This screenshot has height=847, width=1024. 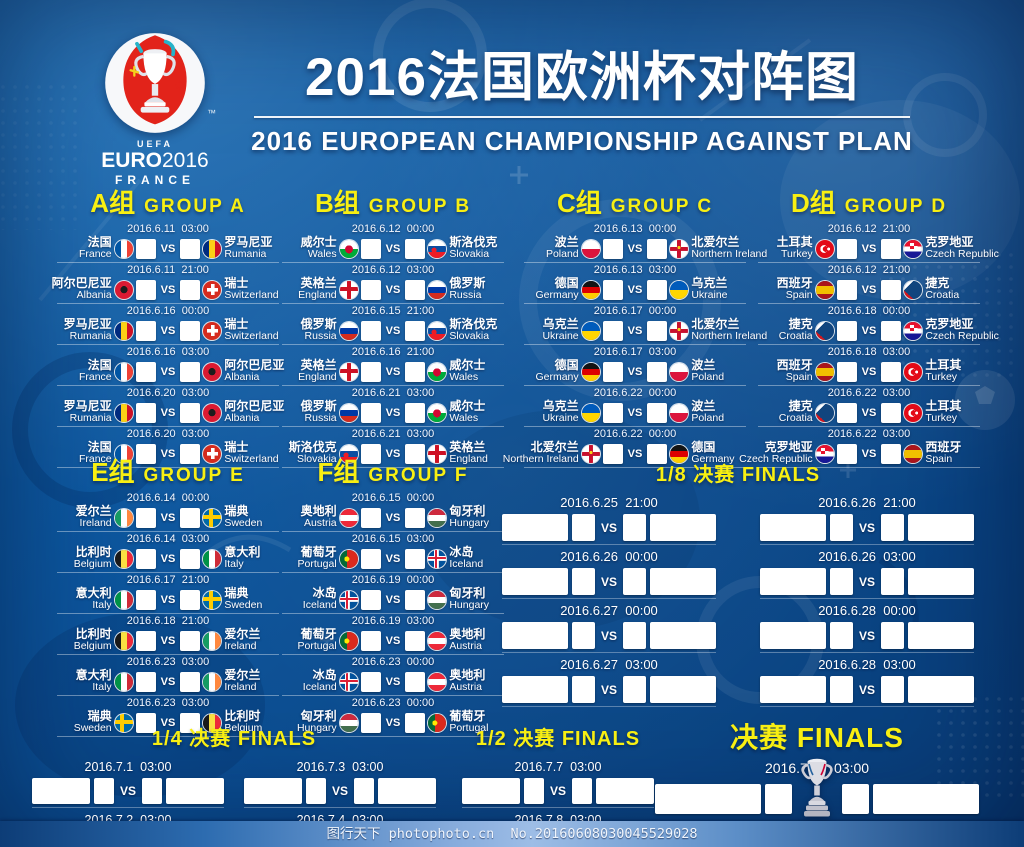 What do you see at coordinates (93, 593) in the screenshot?
I see `home-team-name-zh: 意大利` at bounding box center [93, 593].